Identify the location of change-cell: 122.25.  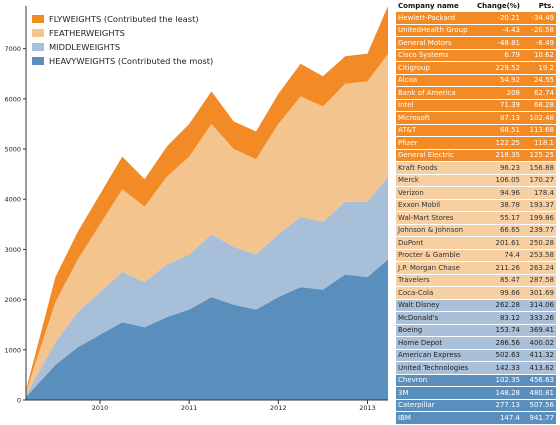
(497, 143).